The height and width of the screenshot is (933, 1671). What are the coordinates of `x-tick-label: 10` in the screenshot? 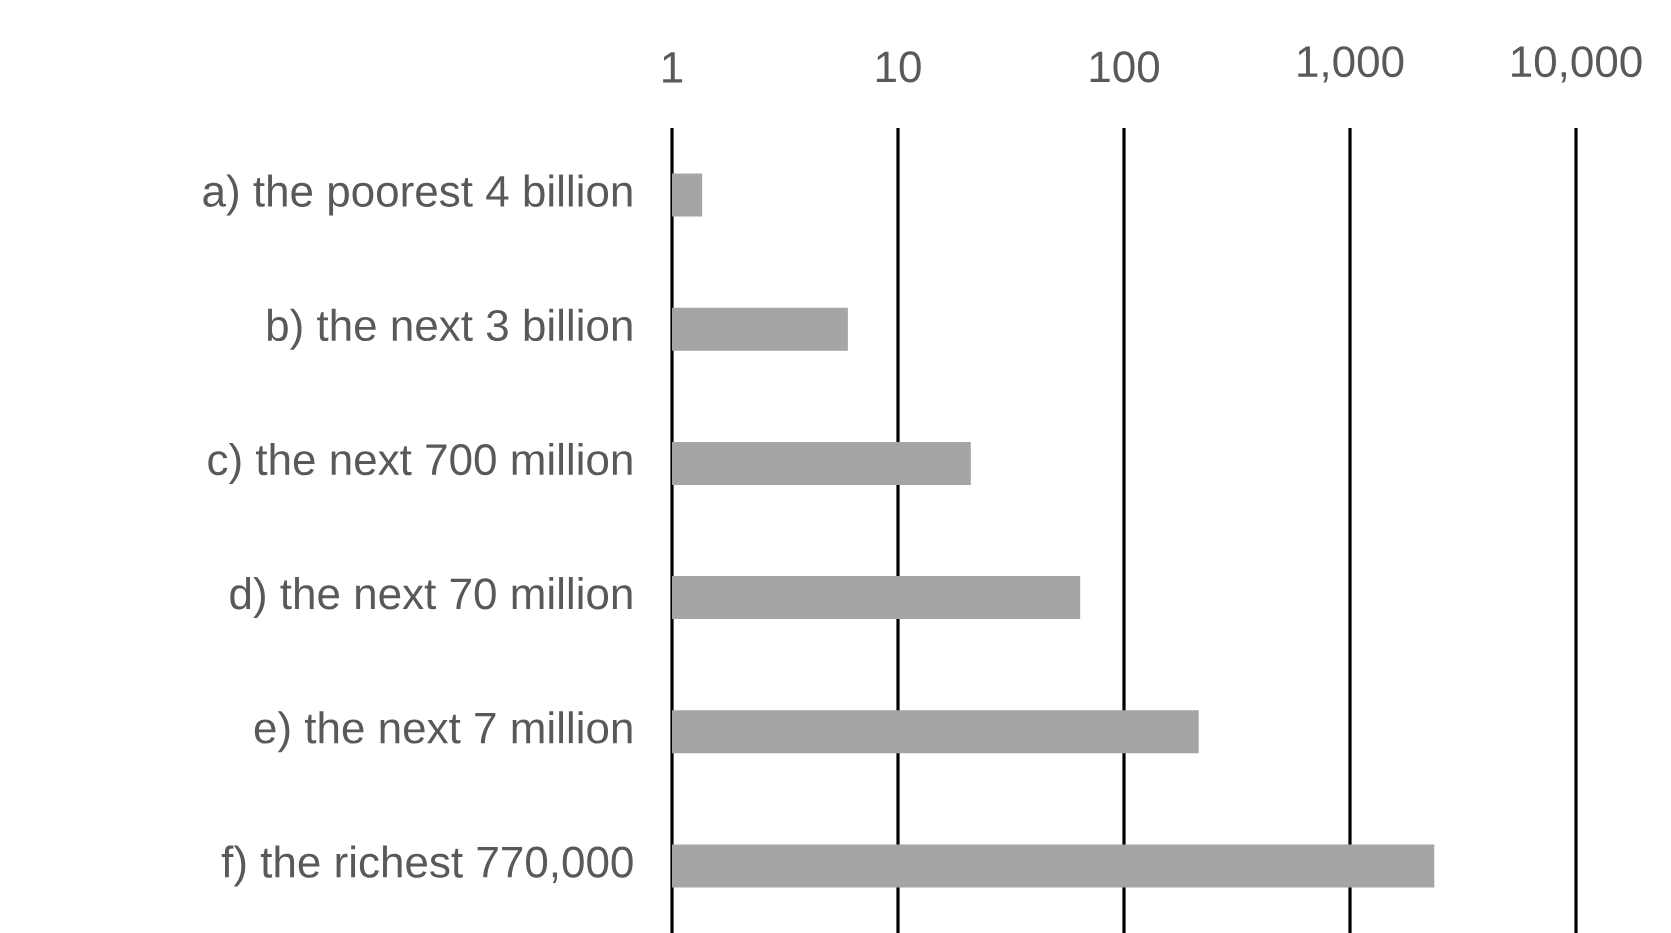 It's located at (898, 67).